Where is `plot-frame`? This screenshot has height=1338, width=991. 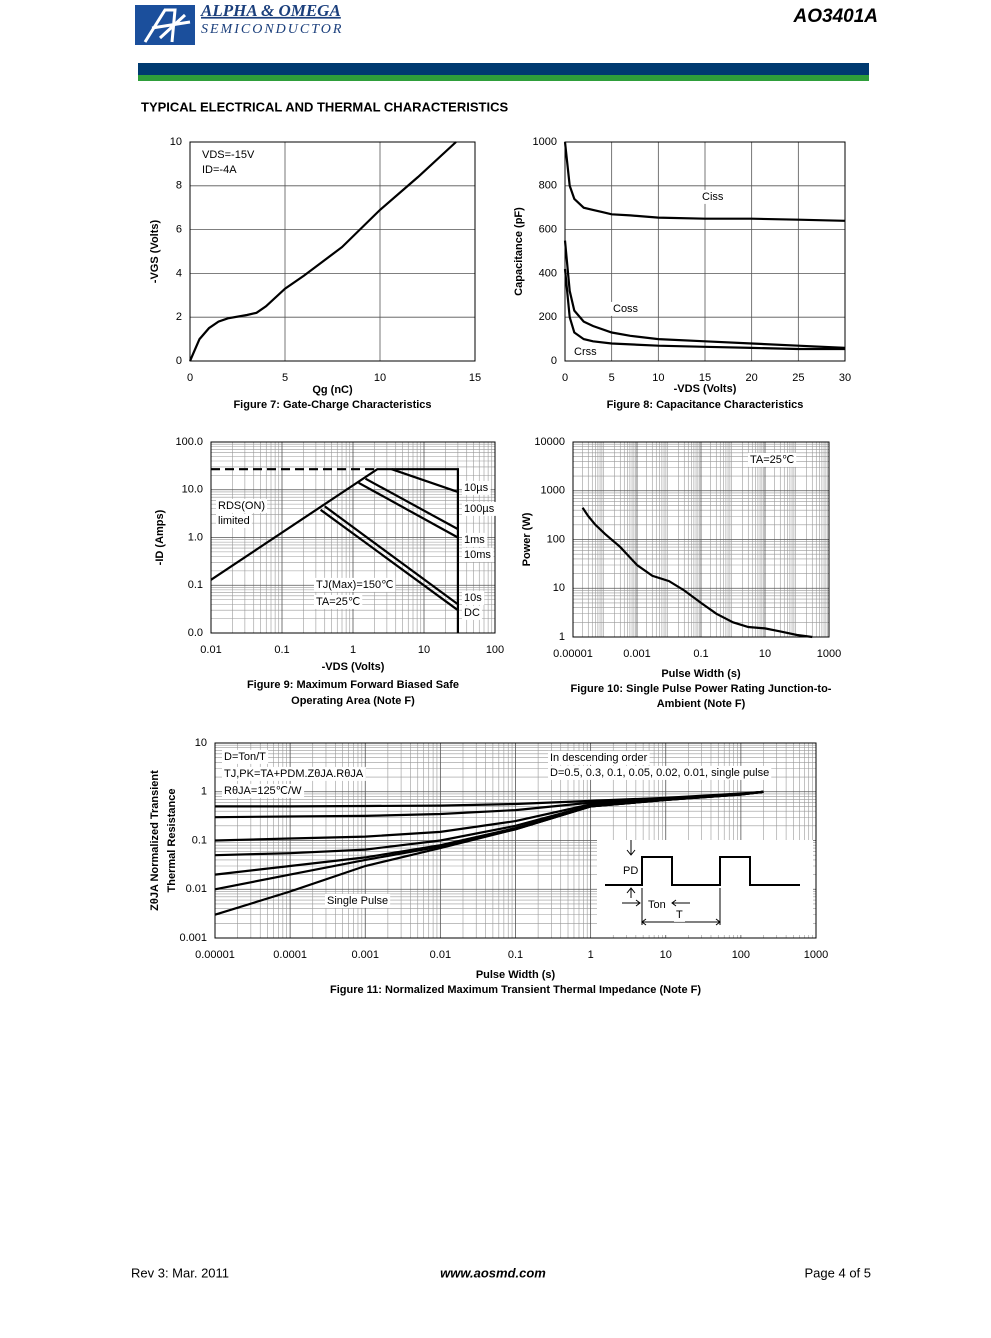
plot-frame is located at coordinates (353, 537).